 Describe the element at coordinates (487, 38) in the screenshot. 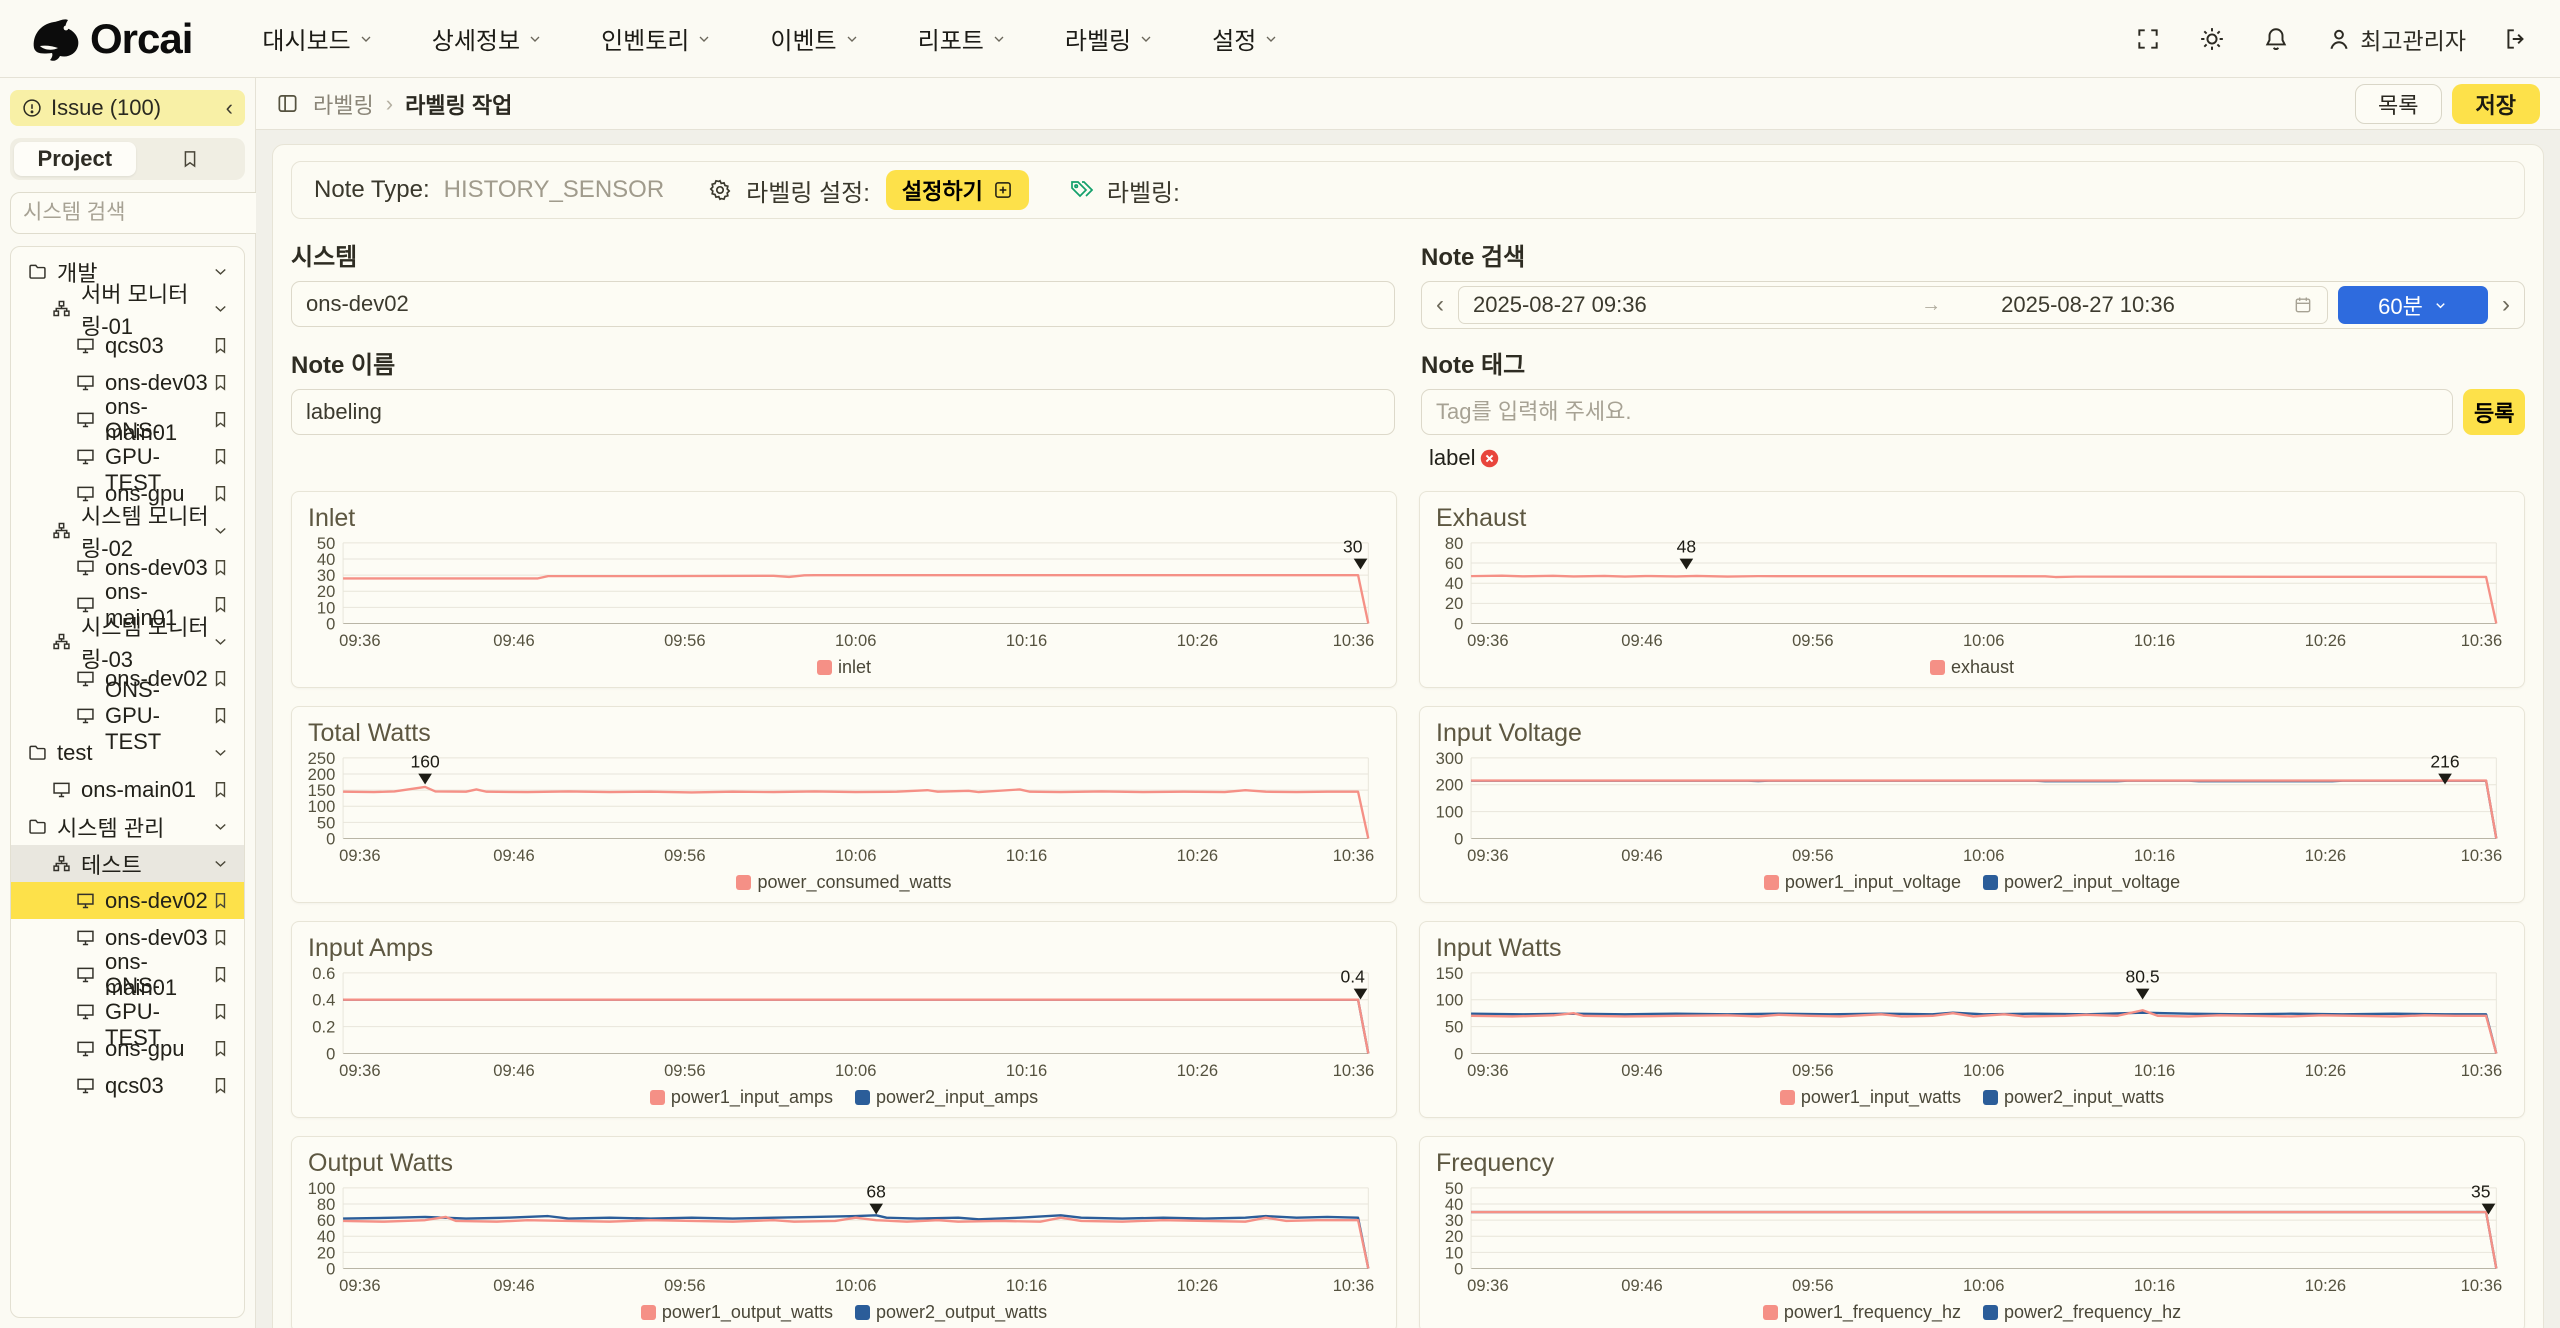

I see `nav-item-2: 상세정보` at that location.